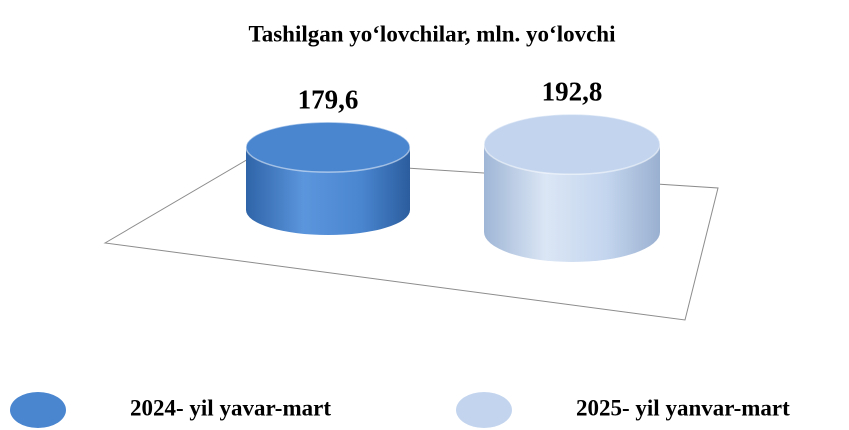 This screenshot has height=430, width=849. I want to click on data-label: 192,8, so click(572, 91).